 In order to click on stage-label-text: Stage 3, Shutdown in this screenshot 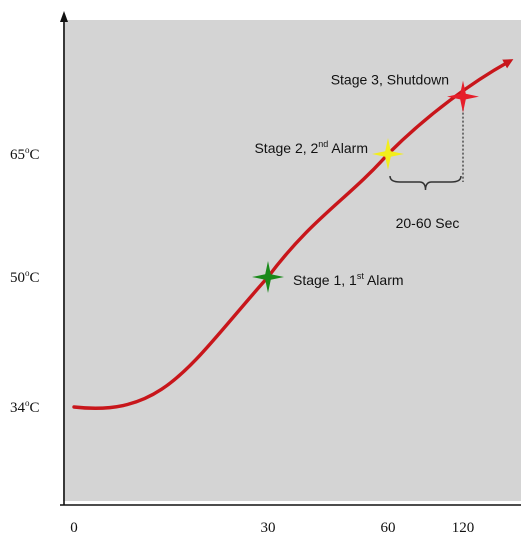, I will do `click(390, 80)`.